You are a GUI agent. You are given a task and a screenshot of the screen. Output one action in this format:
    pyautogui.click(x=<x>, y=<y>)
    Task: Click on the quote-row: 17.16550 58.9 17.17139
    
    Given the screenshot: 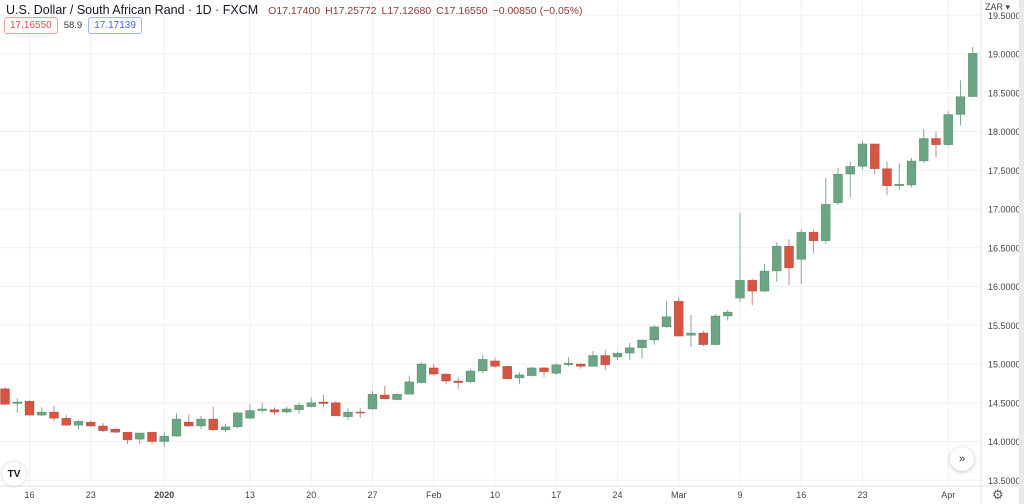 What is the action you would take?
    pyautogui.click(x=73, y=25)
    